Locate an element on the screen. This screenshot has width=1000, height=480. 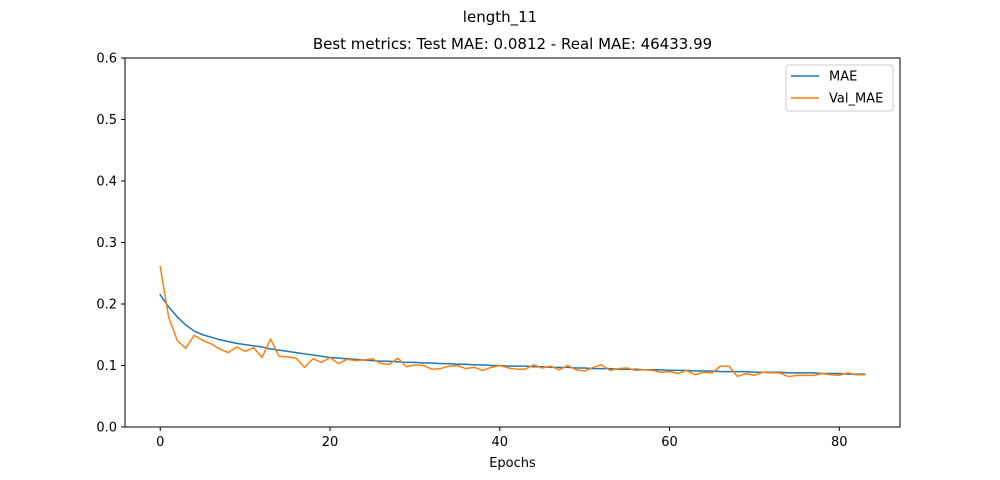
y-tick-label: 0.4 is located at coordinates (106, 182).